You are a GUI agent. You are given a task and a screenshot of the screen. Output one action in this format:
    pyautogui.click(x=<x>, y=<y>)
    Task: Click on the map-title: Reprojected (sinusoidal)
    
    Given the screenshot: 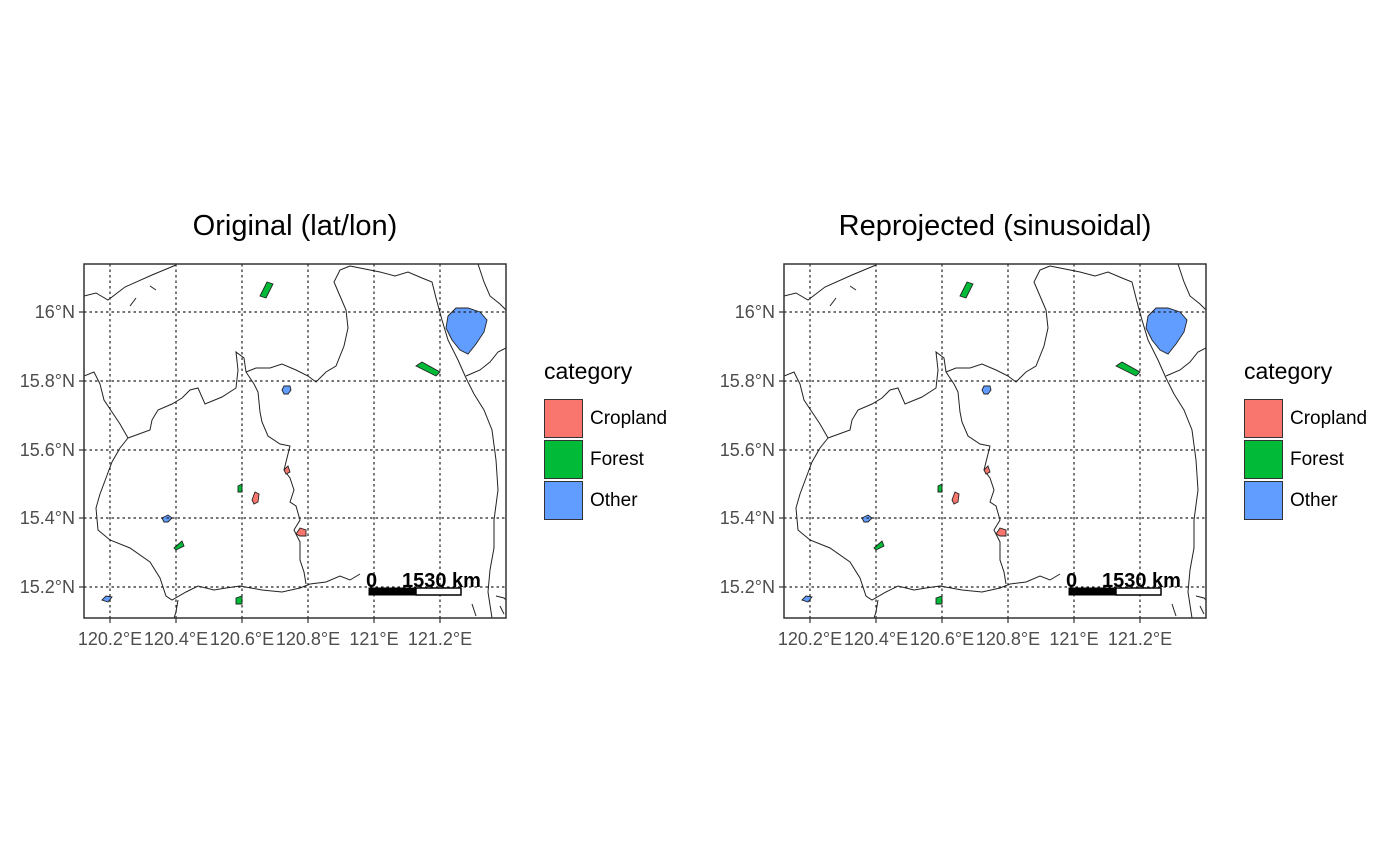 What is the action you would take?
    pyautogui.click(x=995, y=226)
    